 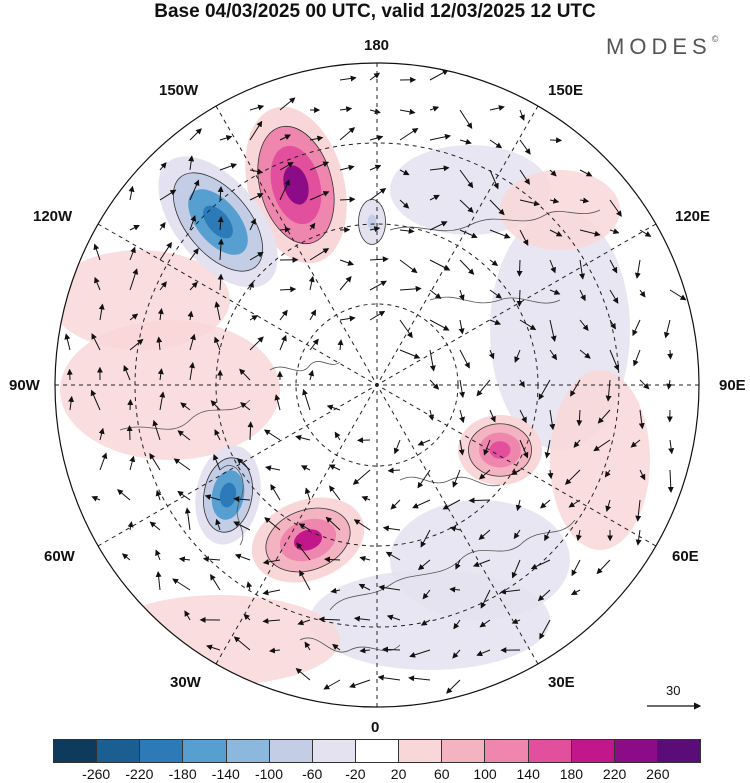 I want to click on colorbar-tick-label: -220, so click(x=139, y=774).